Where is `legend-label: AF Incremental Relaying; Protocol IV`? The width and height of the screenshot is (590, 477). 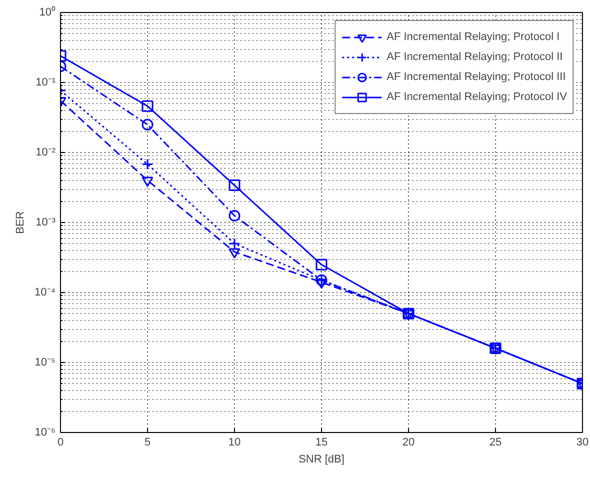
legend-label: AF Incremental Relaying; Protocol IV is located at coordinates (476, 97).